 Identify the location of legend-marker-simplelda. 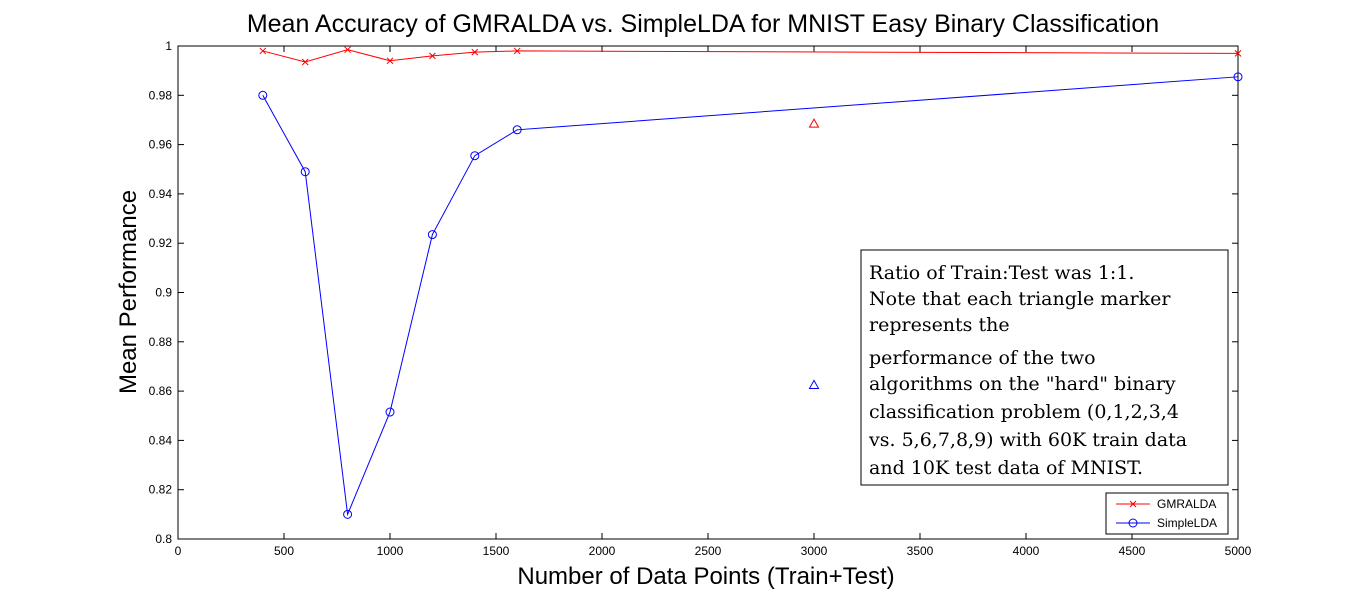
(1133, 523).